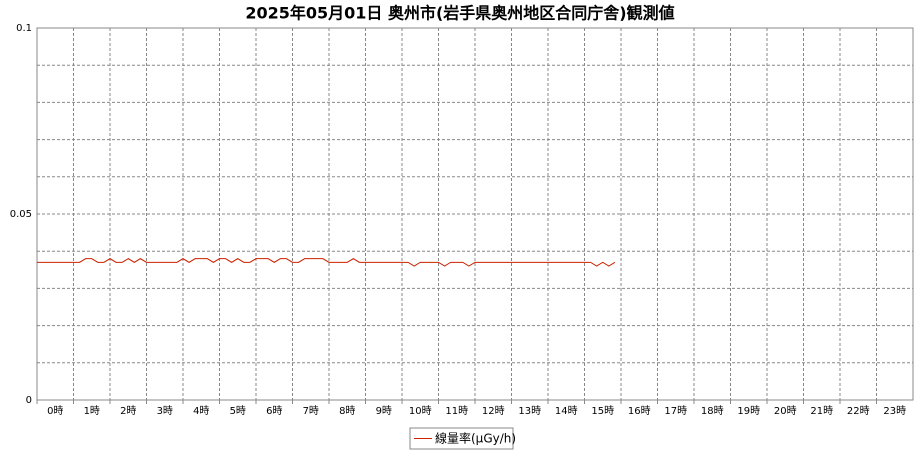  What do you see at coordinates (566, 411) in the screenshot?
I see `x-tick-label: 14時` at bounding box center [566, 411].